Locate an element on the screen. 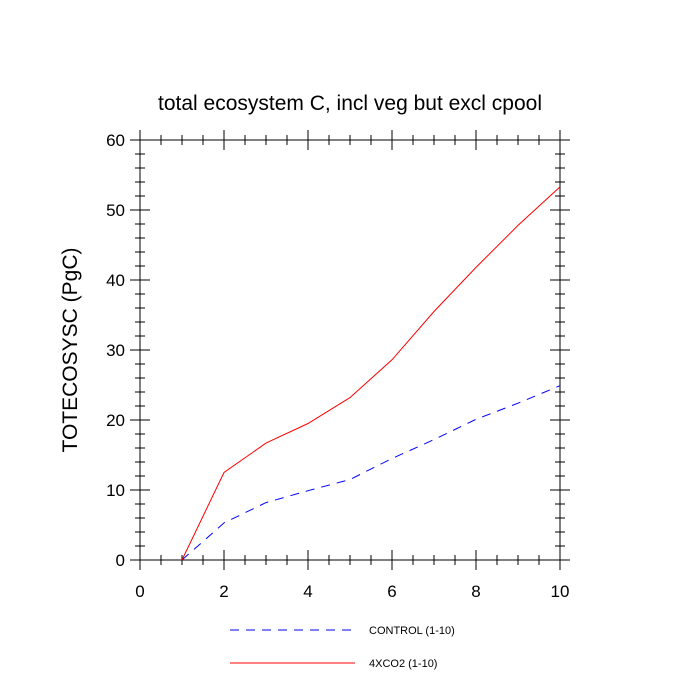  y-tick-label: 60 is located at coordinates (115, 140).